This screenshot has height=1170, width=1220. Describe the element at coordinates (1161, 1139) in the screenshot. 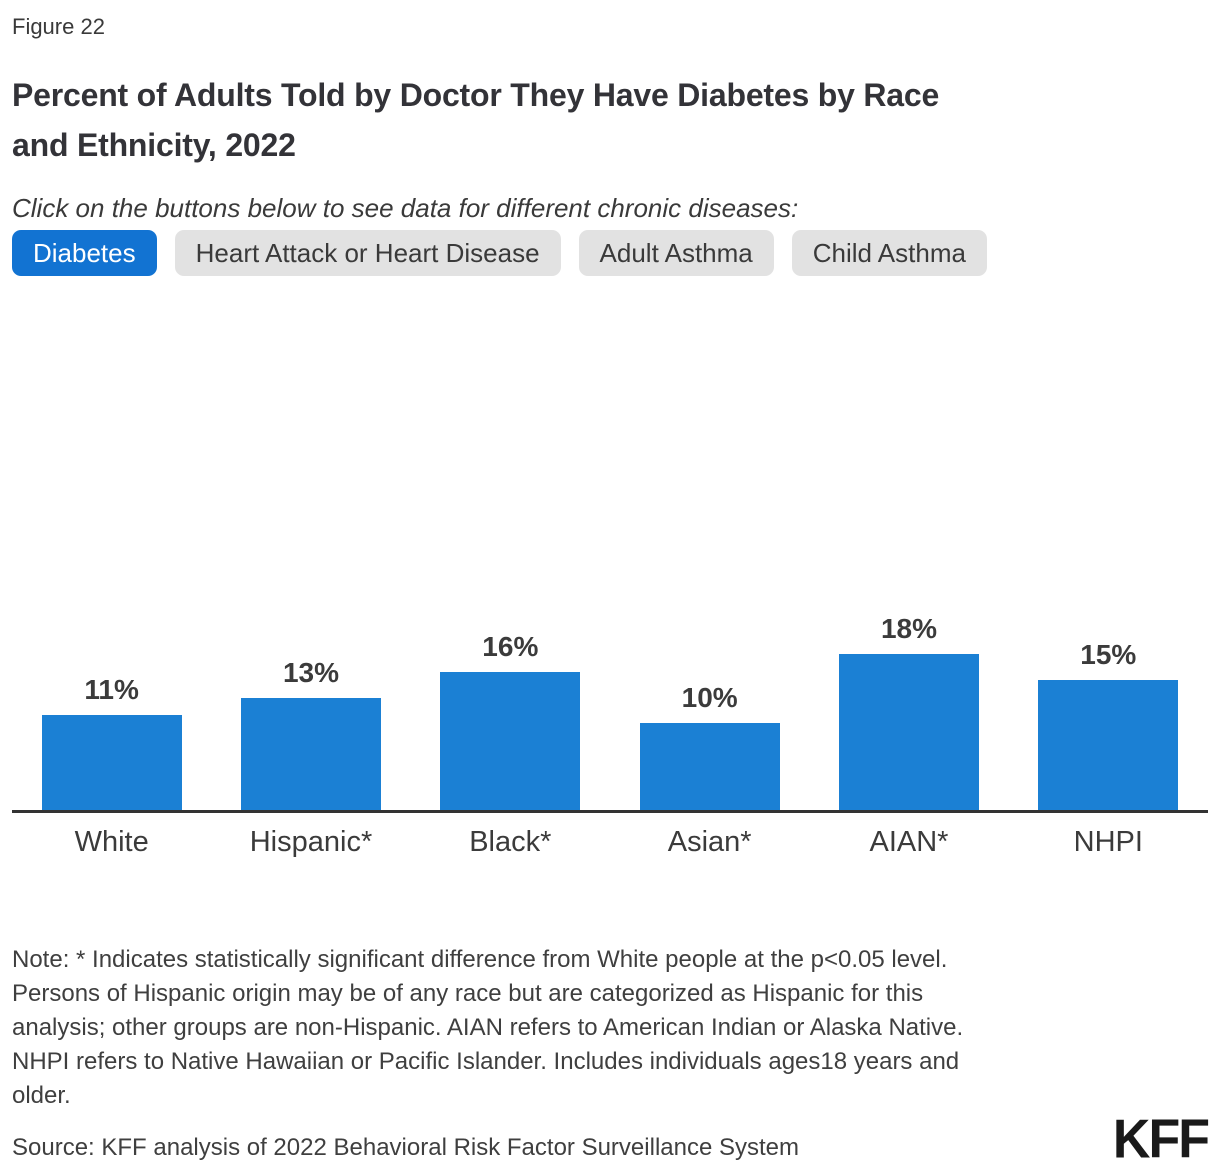

I see `kff-logo: KFF` at that location.